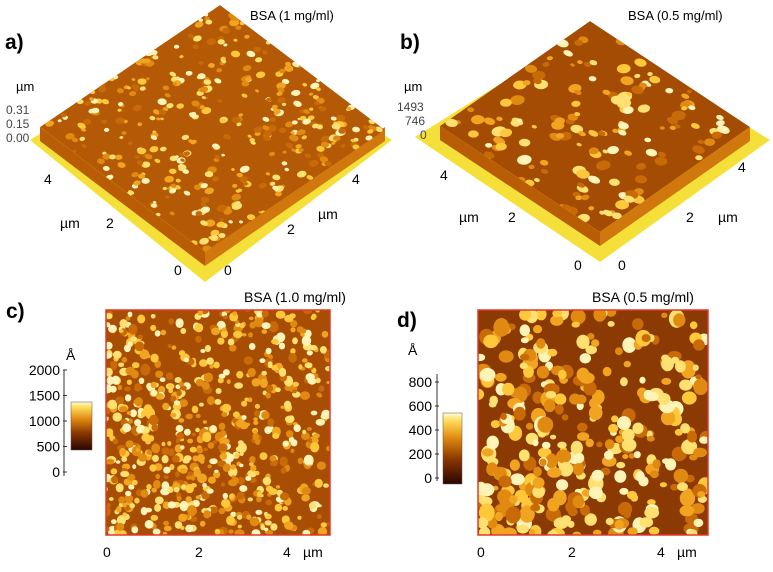  What do you see at coordinates (48, 179) in the screenshot?
I see `panel-a-left-tick: 4` at bounding box center [48, 179].